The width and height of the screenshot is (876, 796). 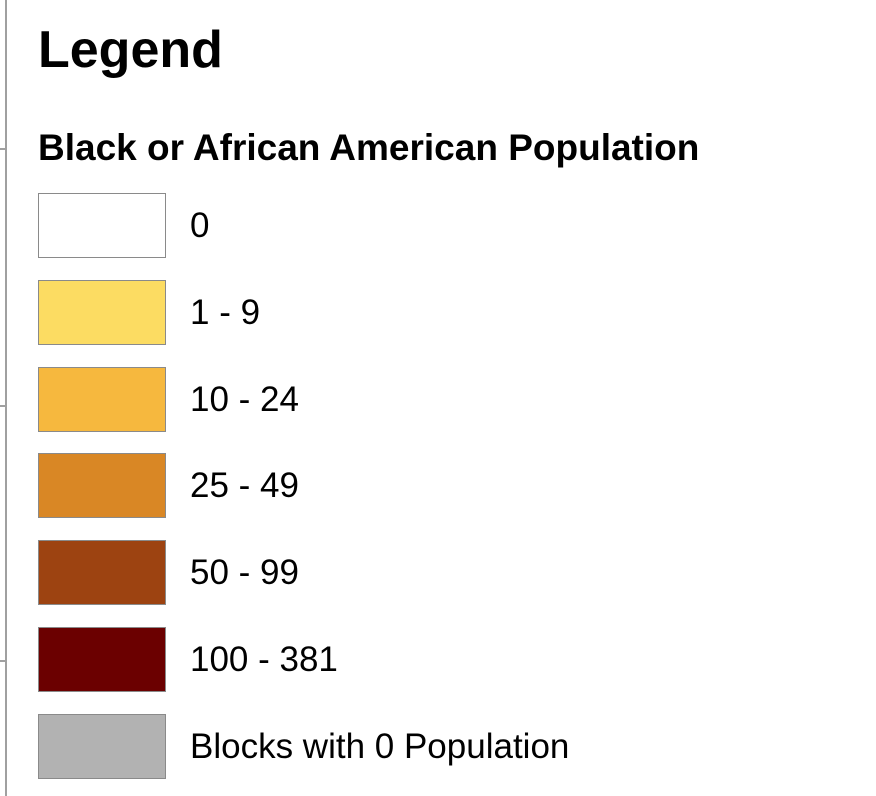 What do you see at coordinates (264, 659) in the screenshot?
I see `item-label: 100 - 381` at bounding box center [264, 659].